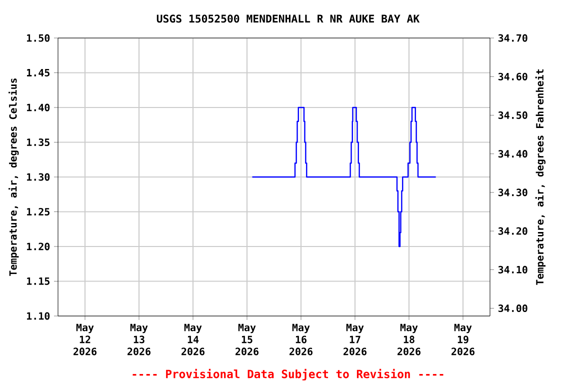 Image resolution: width=576 pixels, height=384 pixels. I want to click on y-tick-label: 1.50, so click(38, 38).